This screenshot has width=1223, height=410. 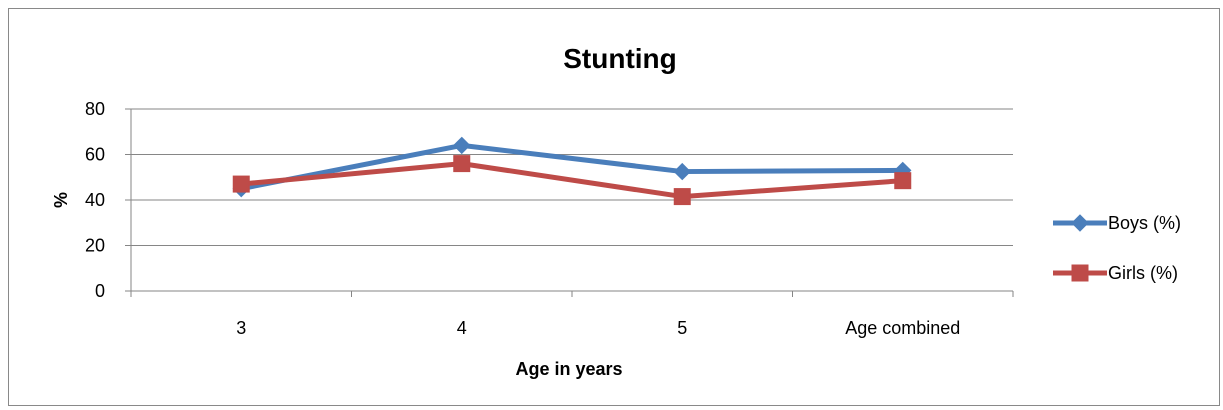 I want to click on x-tick-label: 3, so click(x=241, y=328).